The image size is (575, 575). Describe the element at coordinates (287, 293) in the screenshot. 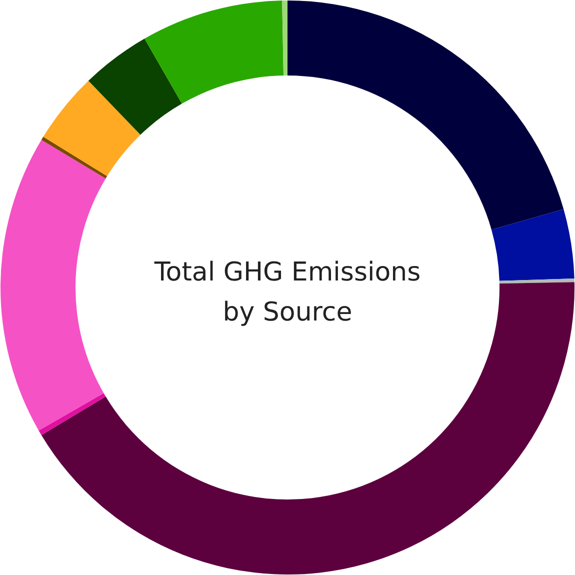

I see `text: Total GHG Emissions by Source` at that location.